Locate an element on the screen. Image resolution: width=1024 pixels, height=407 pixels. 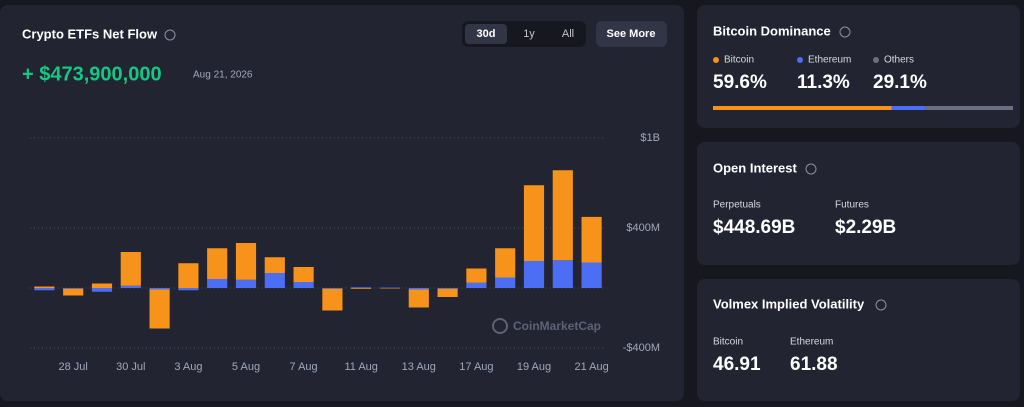
see-more-button is located at coordinates (631, 34).